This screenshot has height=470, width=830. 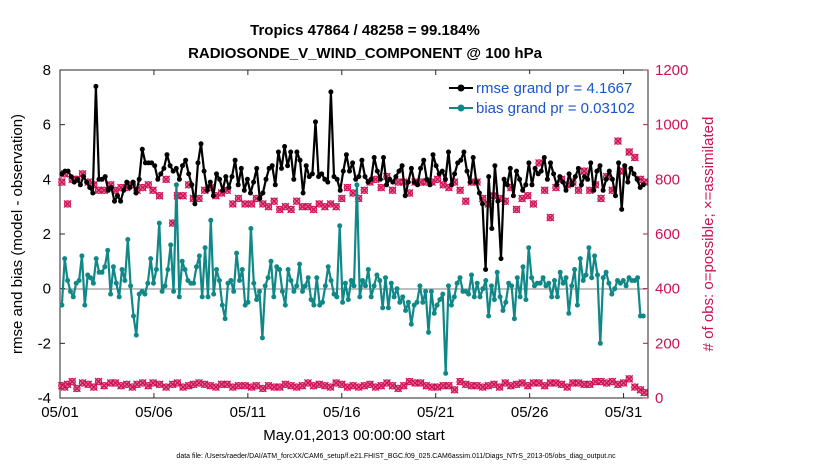 What do you see at coordinates (624, 412) in the screenshot?
I see `x-tick-label: 05/31` at bounding box center [624, 412].